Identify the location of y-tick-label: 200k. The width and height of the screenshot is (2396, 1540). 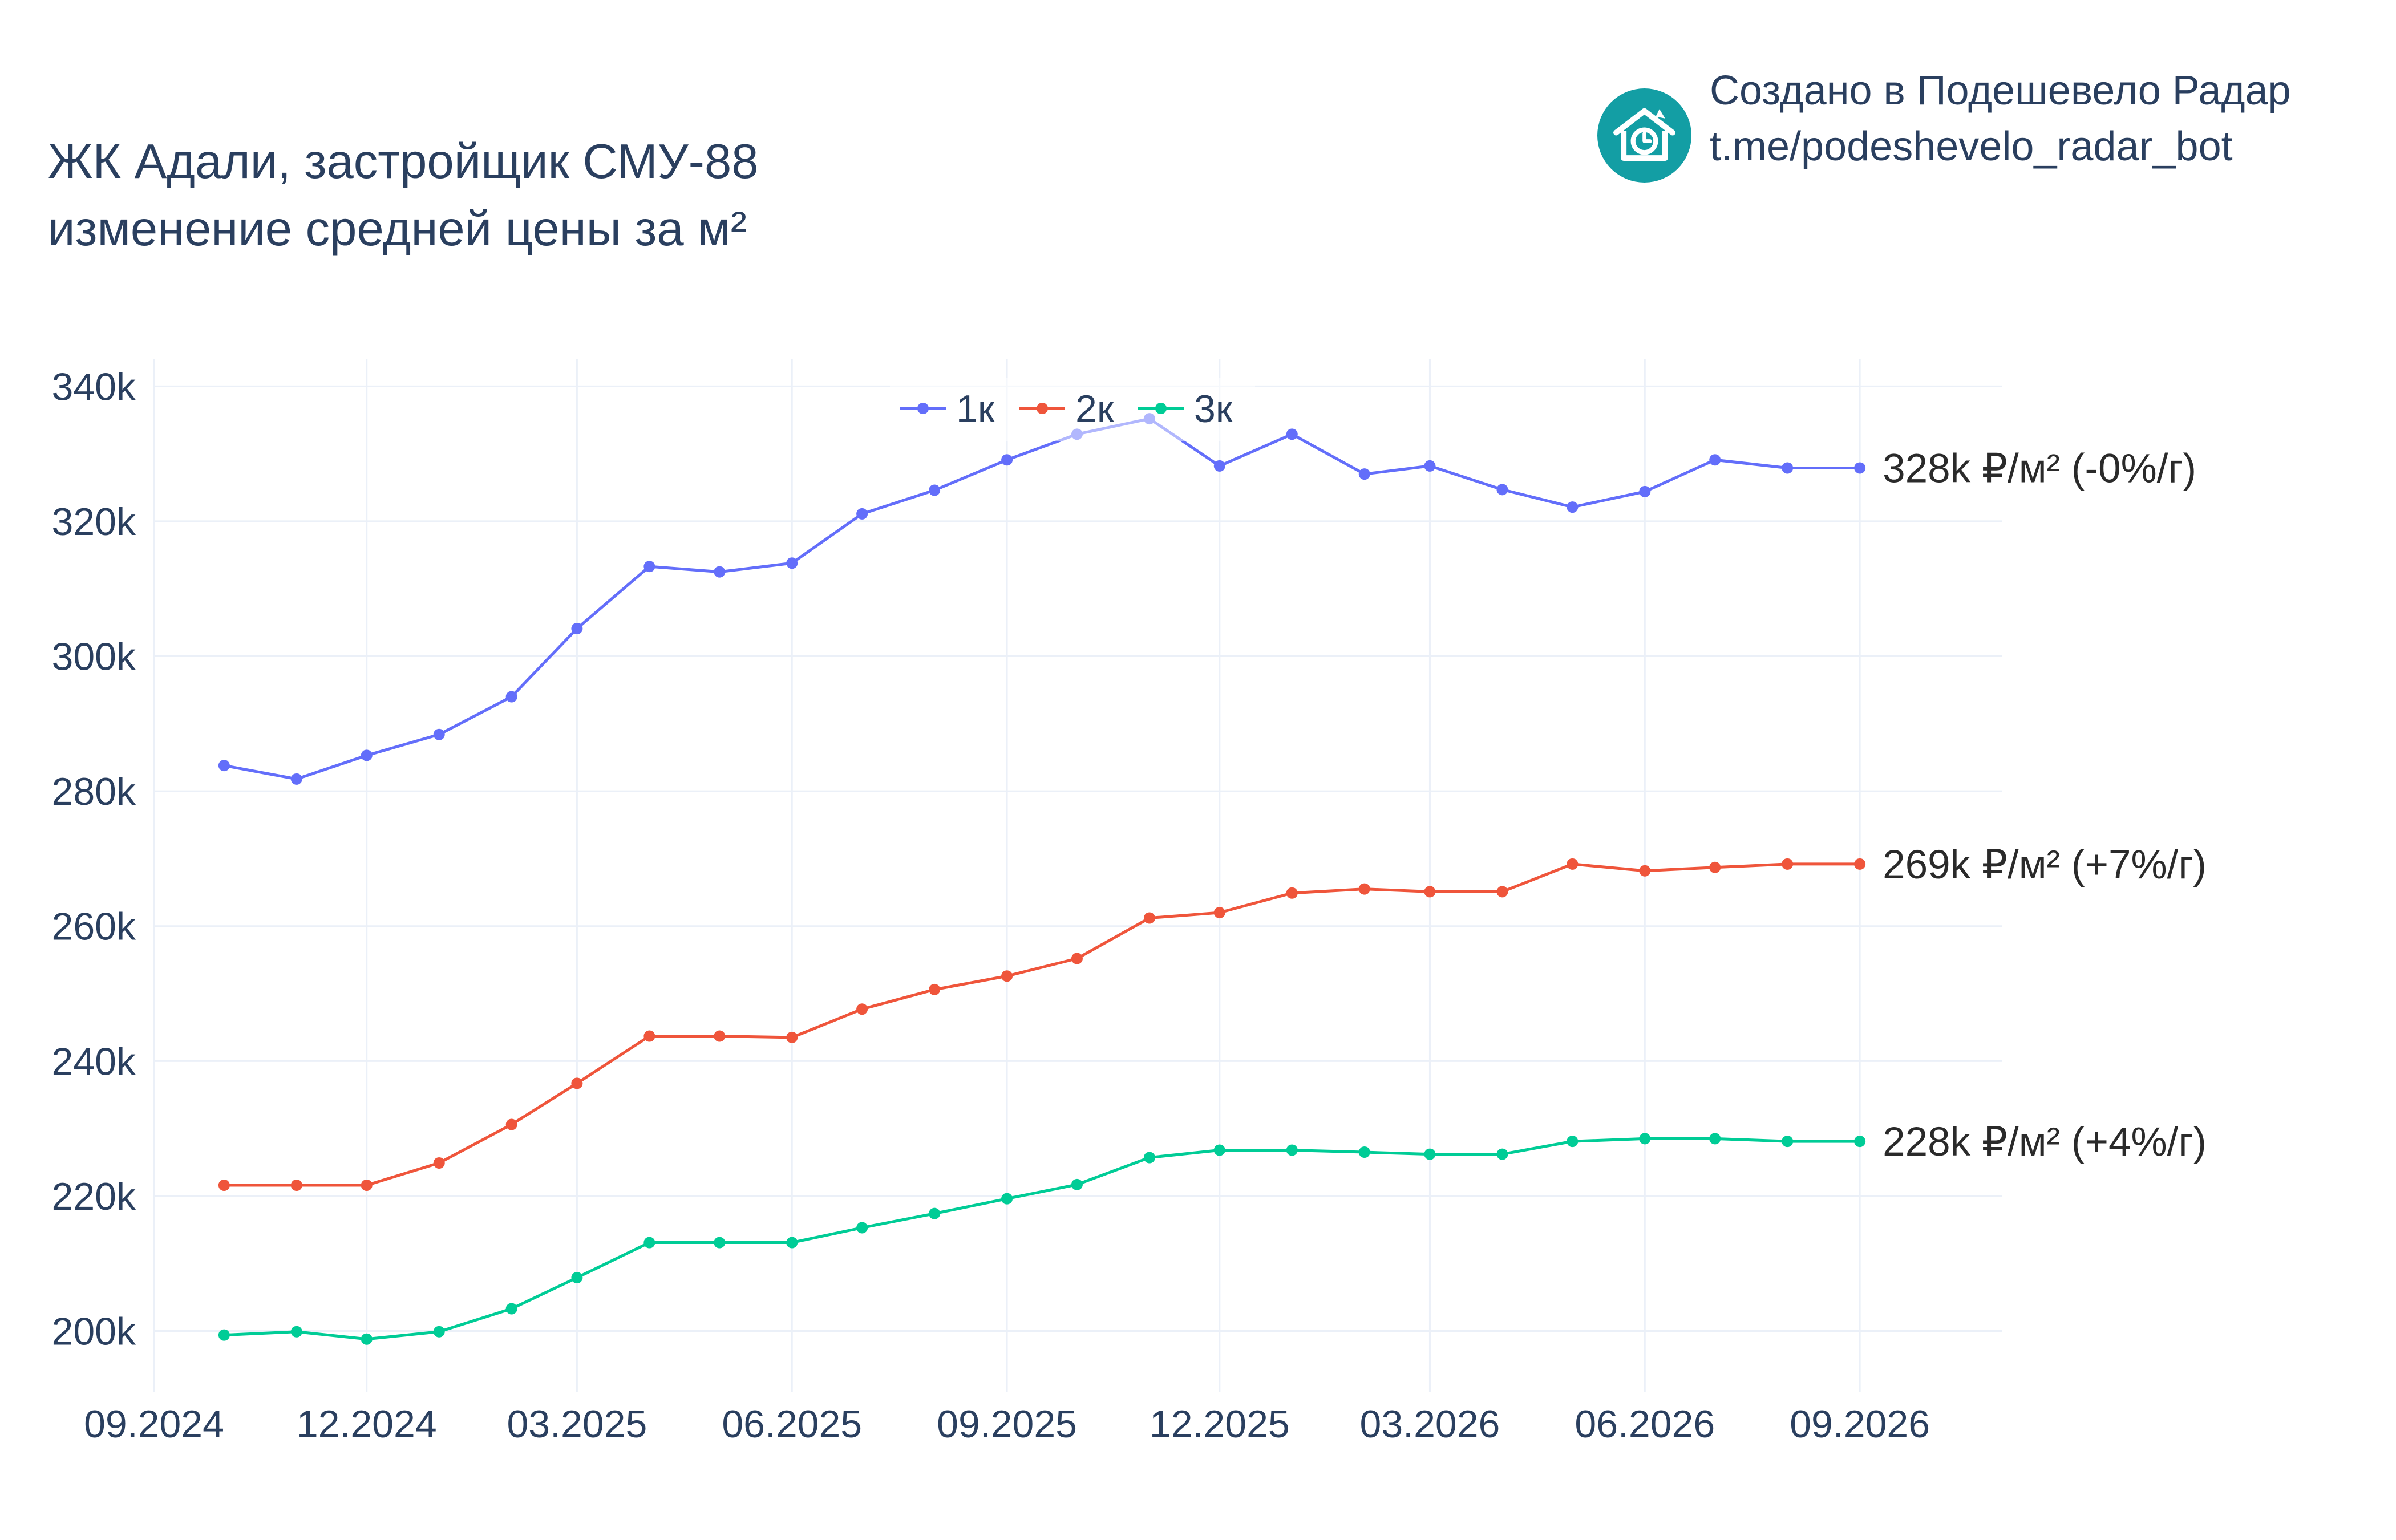
(94, 1332).